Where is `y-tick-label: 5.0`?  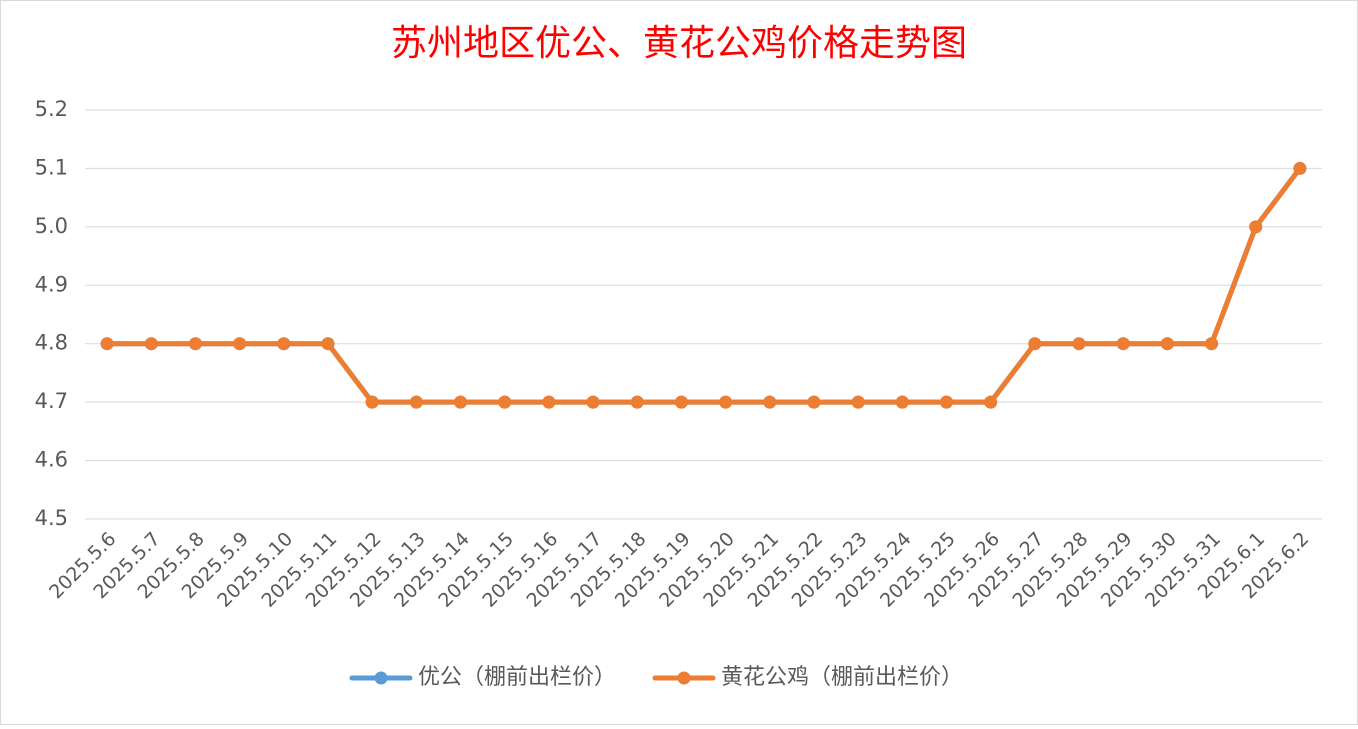 y-tick-label: 5.0 is located at coordinates (51, 226).